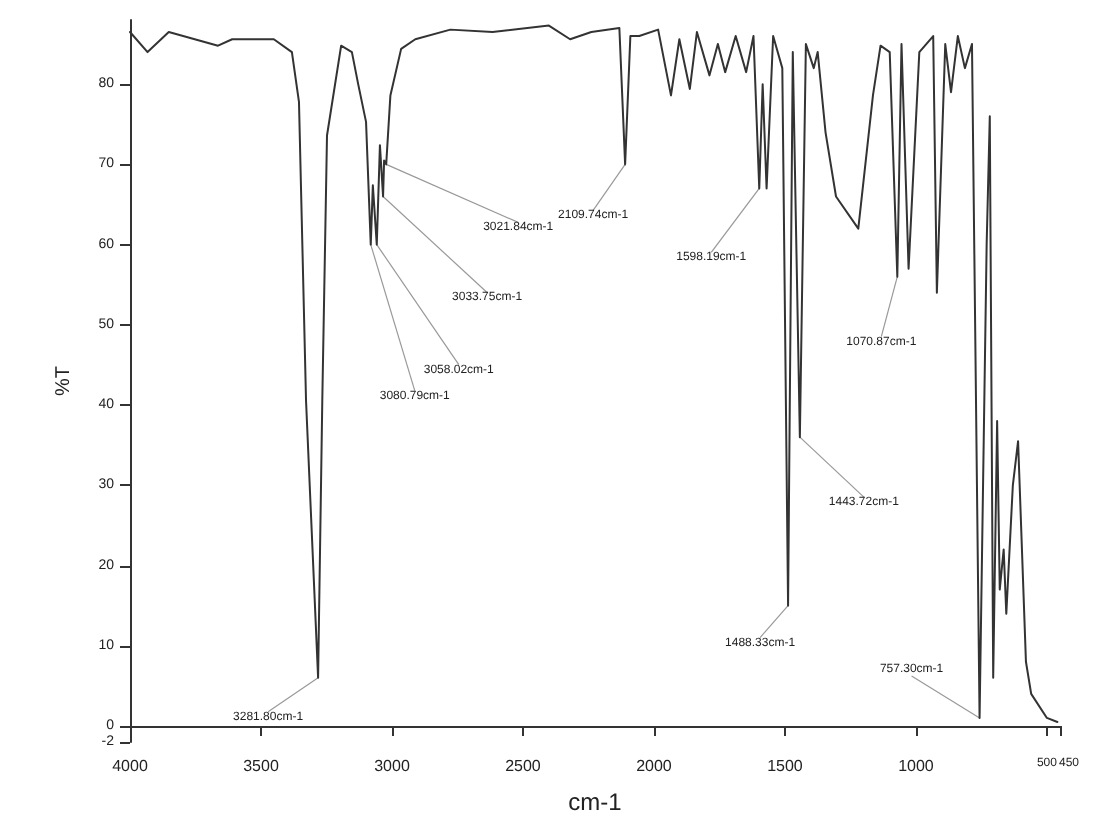 The image size is (1120, 840). Describe the element at coordinates (595, 802) in the screenshot. I see `x-axis-title: cm-1` at that location.